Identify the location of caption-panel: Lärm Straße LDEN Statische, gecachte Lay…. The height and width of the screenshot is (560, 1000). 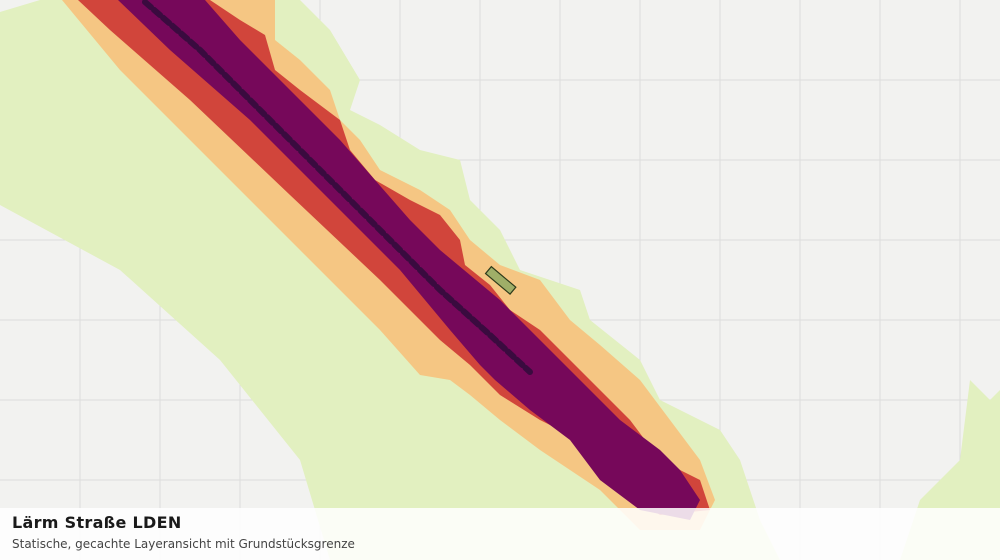
(500, 534).